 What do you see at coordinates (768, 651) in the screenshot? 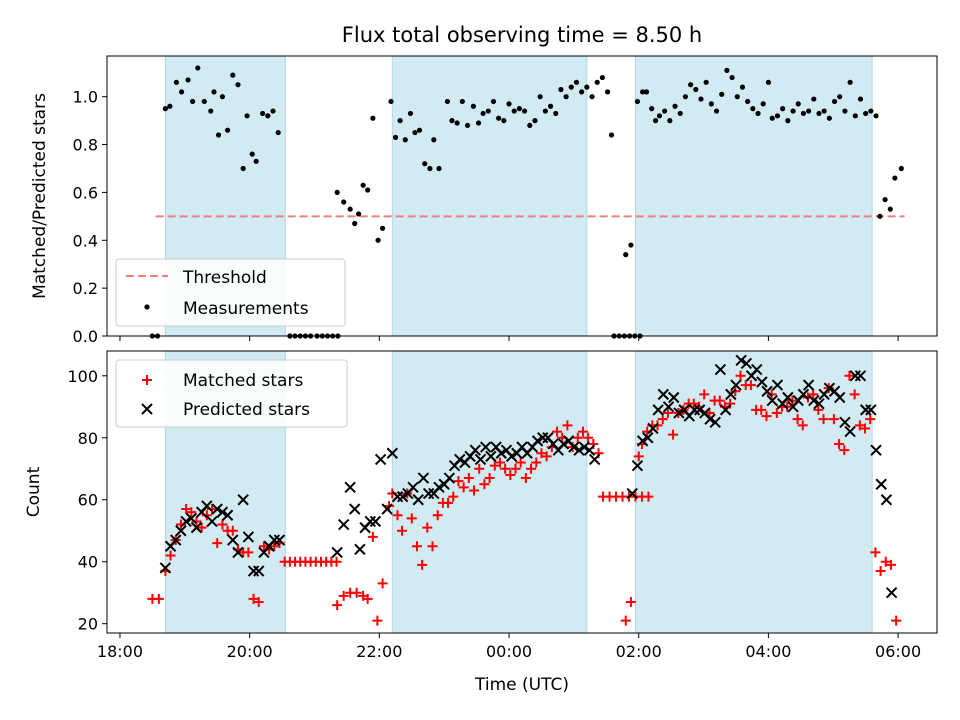
I see `x-tick-label: 04:00` at bounding box center [768, 651].